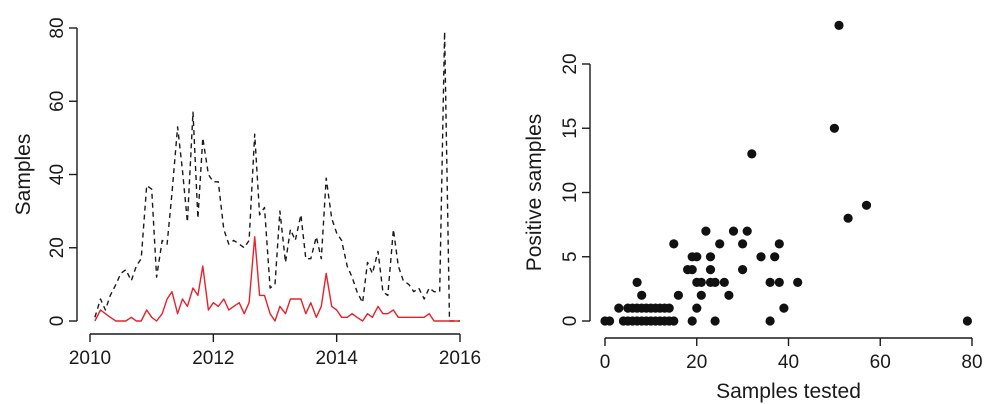 Image resolution: width=990 pixels, height=404 pixels. What do you see at coordinates (696, 362) in the screenshot?
I see `x-tick-label: 20` at bounding box center [696, 362].